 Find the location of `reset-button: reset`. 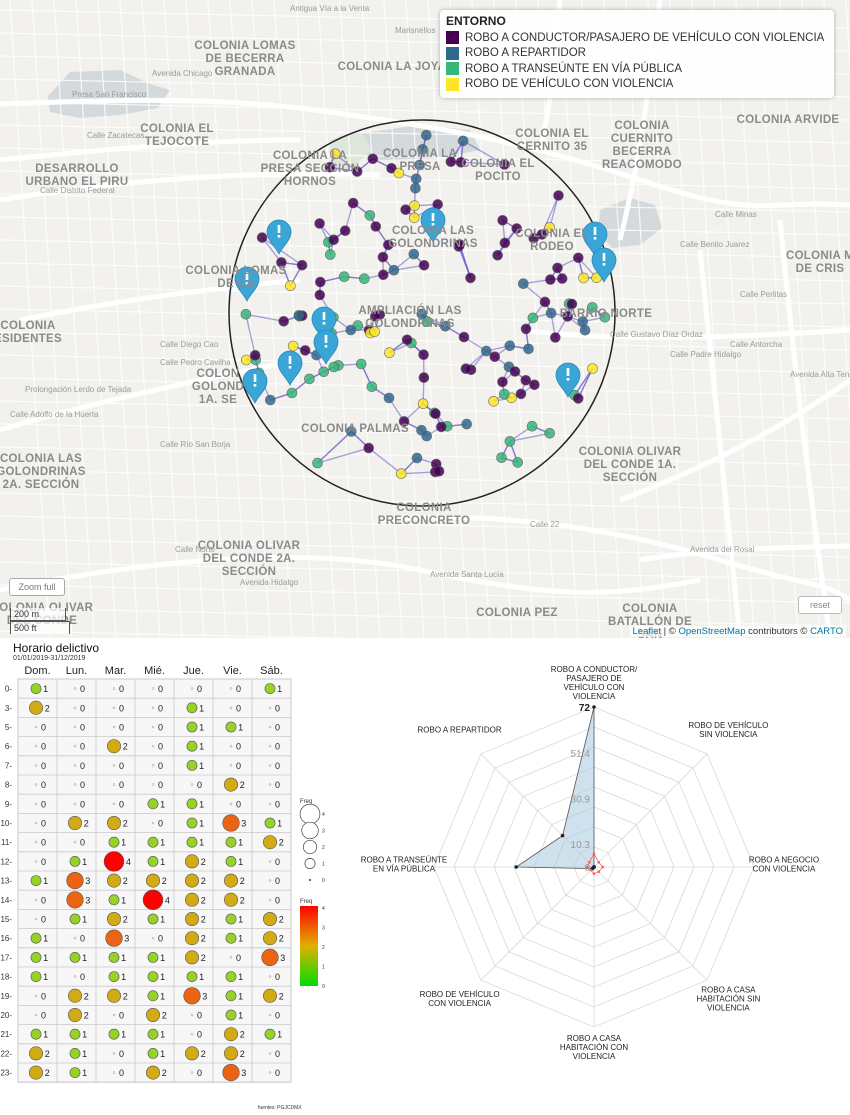

reset-button: reset is located at coordinates (820, 605).